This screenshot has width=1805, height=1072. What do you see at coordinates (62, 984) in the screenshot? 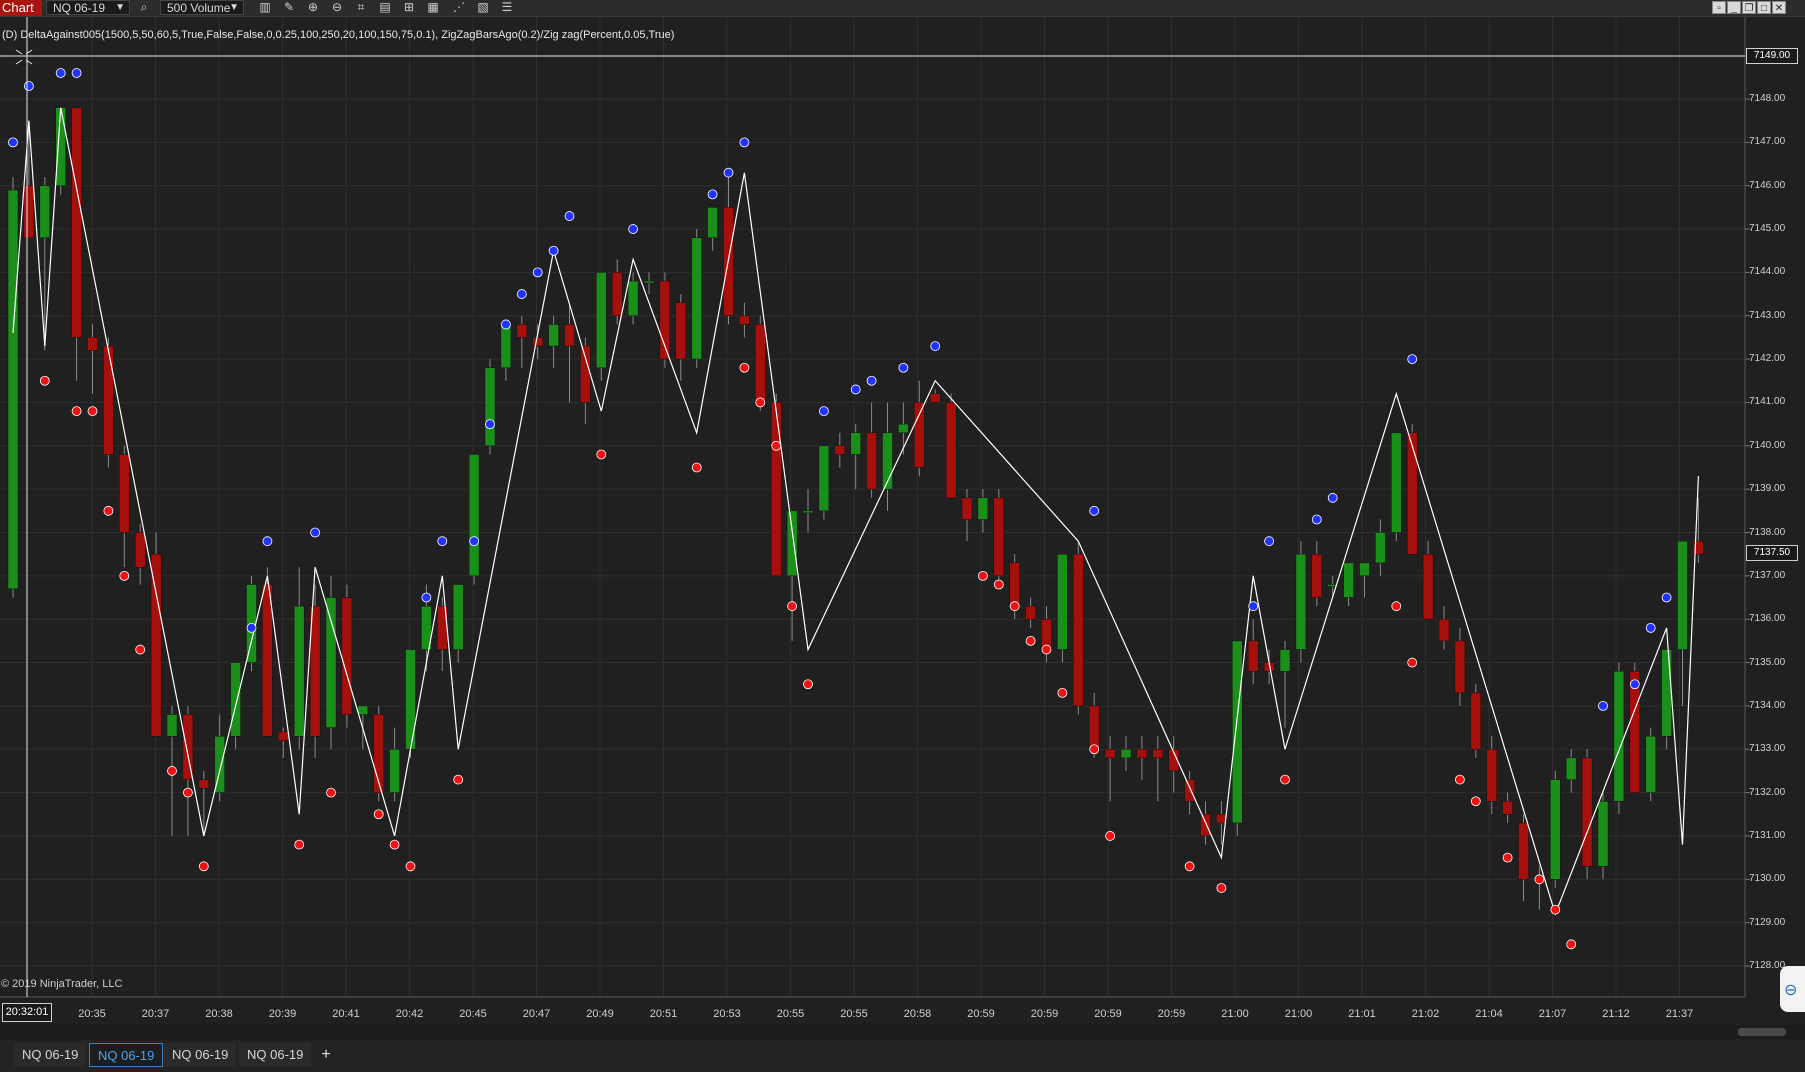
I see `copyright-text: © 2019 NinjaTrader, LLC` at bounding box center [62, 984].